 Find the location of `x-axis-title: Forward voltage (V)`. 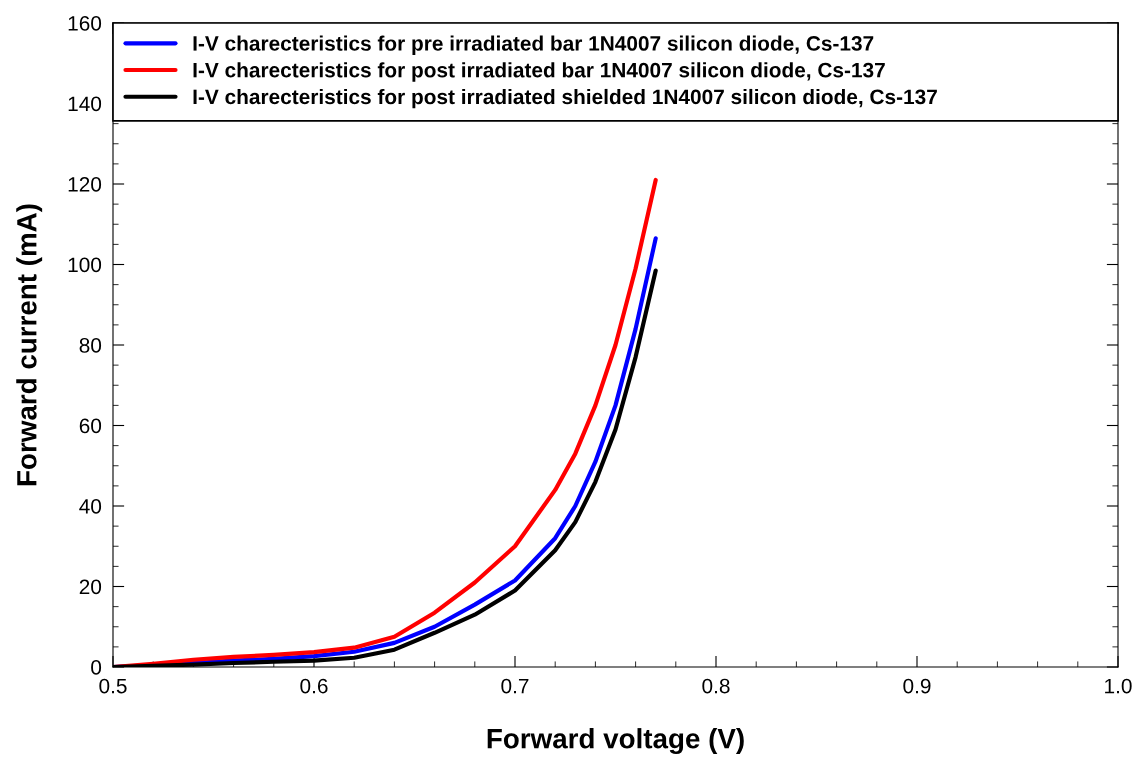

x-axis-title: Forward voltage (V) is located at coordinates (615, 741).